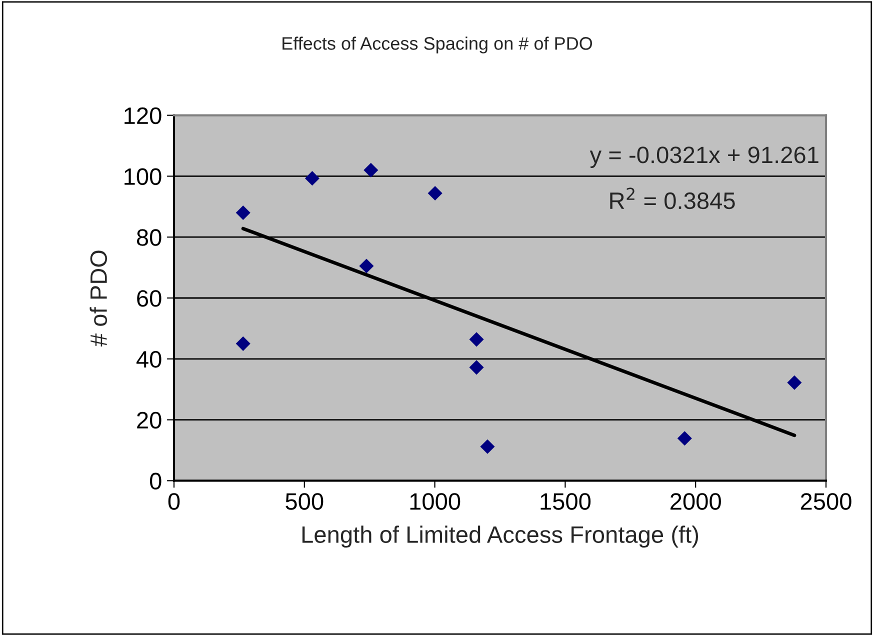  What do you see at coordinates (672, 199) in the screenshot?
I see `annotation: R$^{2}$ = 0.3845` at bounding box center [672, 199].